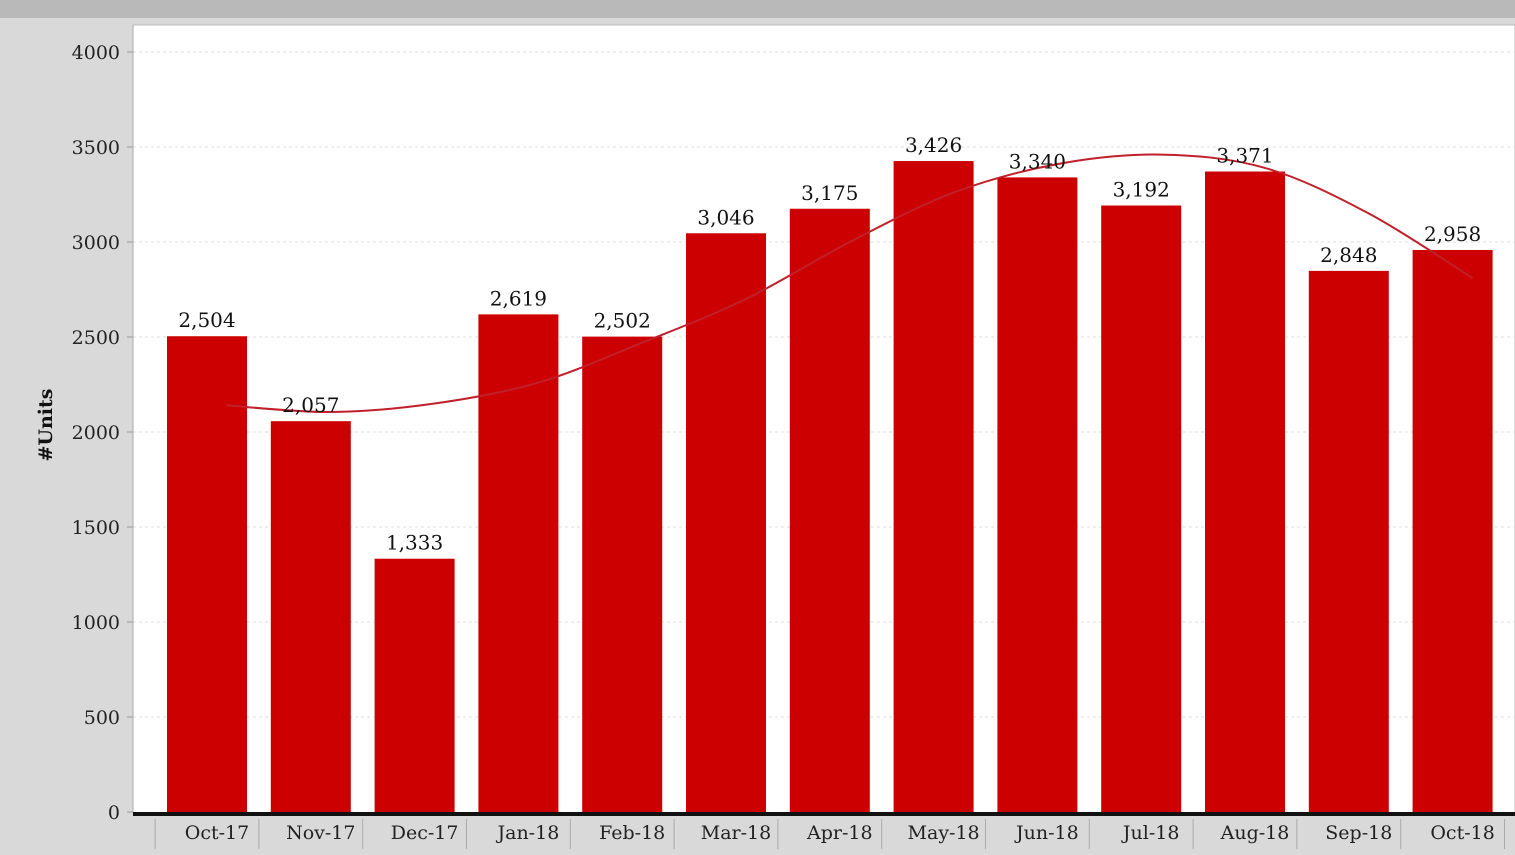 The width and height of the screenshot is (1515, 855). Describe the element at coordinates (528, 833) in the screenshot. I see `x-tick-label: Jan-18` at that location.